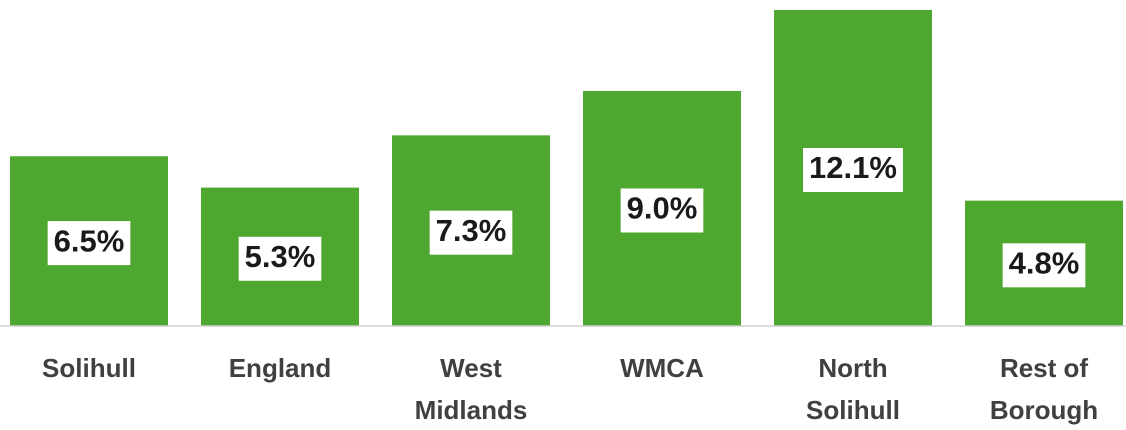  What do you see at coordinates (1044, 389) in the screenshot?
I see `x-tick-label: Rest of Borough` at bounding box center [1044, 389].